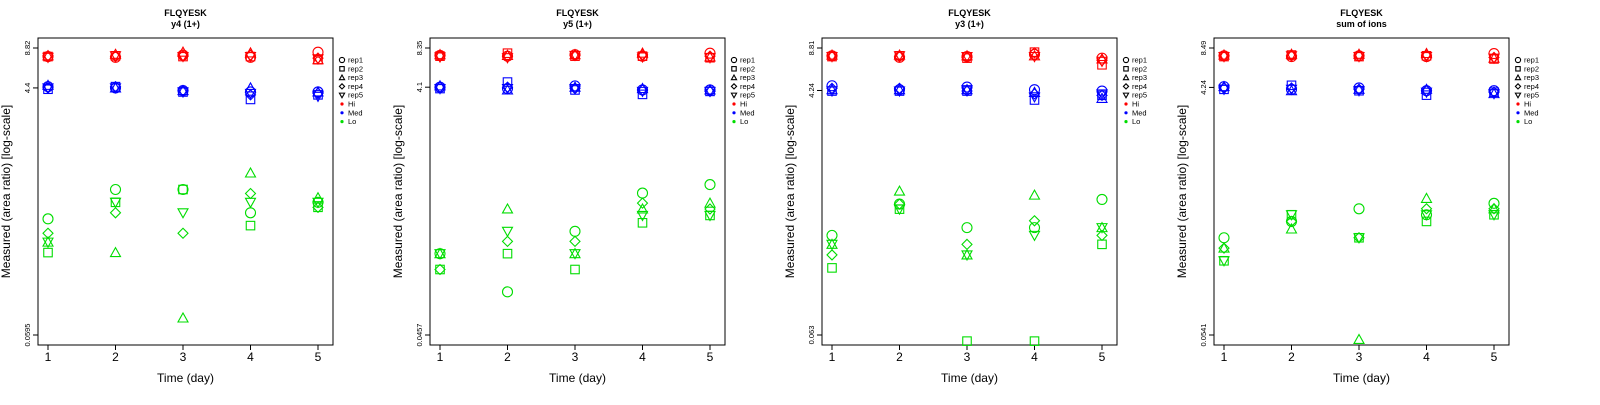 The image size is (1600, 405). I want to click on legend-circle-icon, so click(734, 60).